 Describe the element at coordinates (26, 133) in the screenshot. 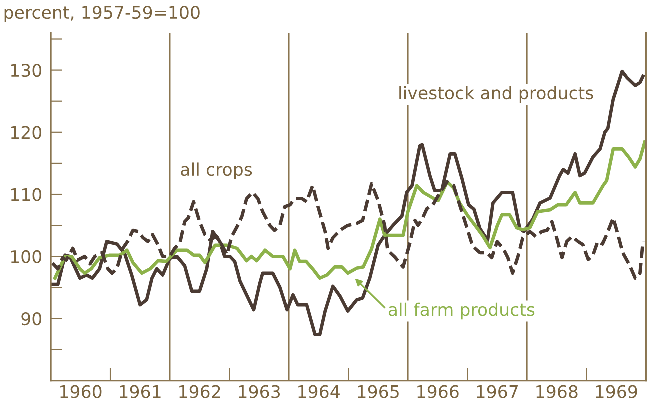

I see `y-tick-label: 120` at that location.